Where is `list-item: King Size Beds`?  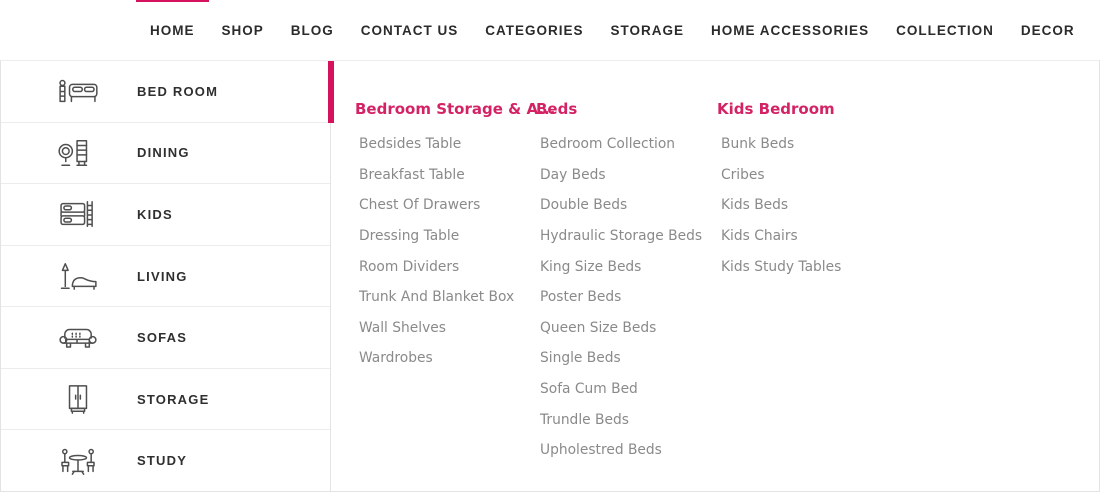
list-item: King Size Beds is located at coordinates (626, 266).